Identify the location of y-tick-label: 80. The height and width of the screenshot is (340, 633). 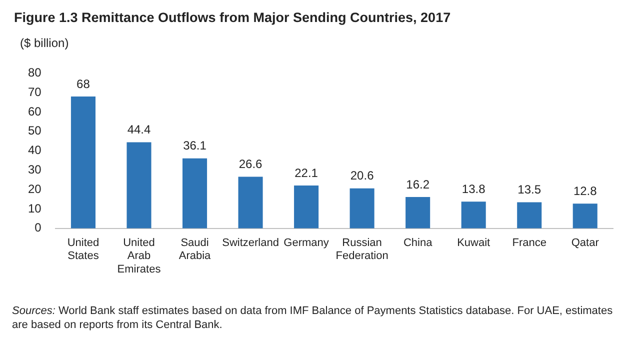
(35, 73).